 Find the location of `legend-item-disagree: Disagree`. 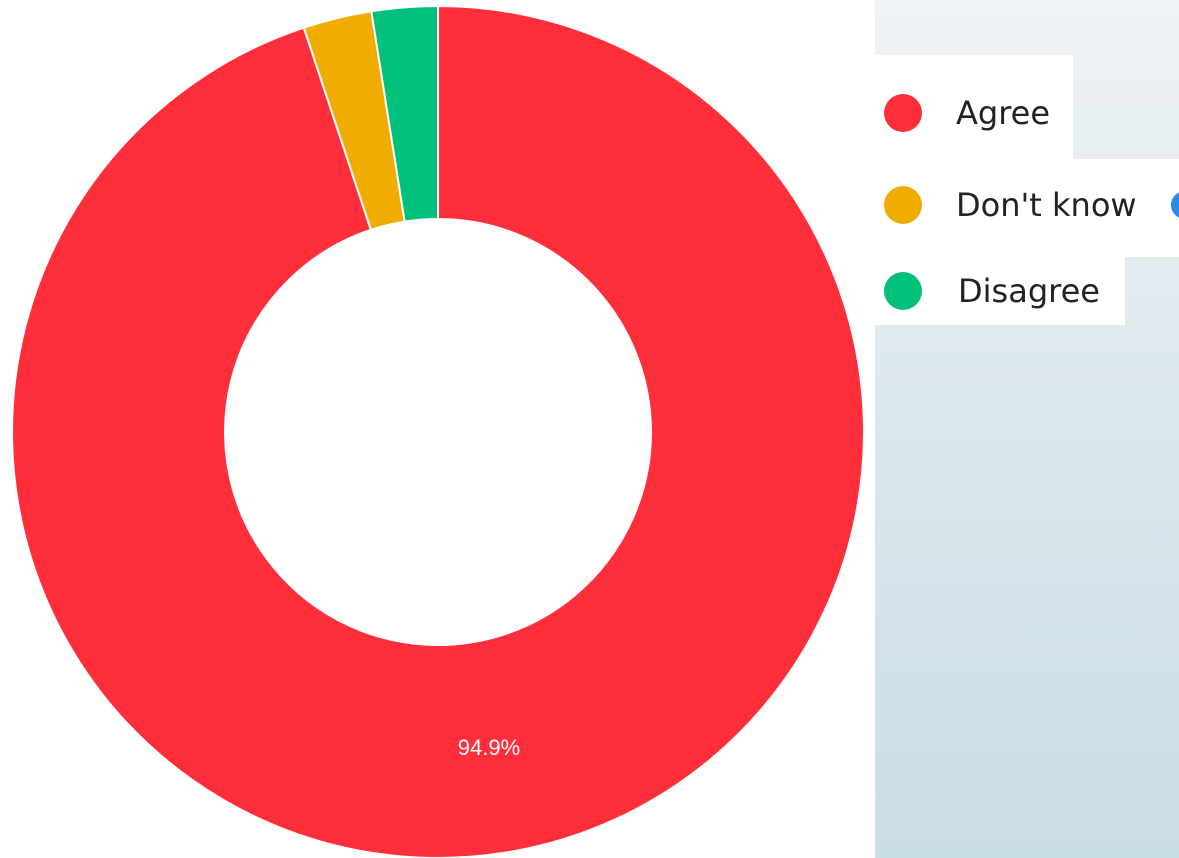

legend-item-disagree: Disagree is located at coordinates (992, 291).